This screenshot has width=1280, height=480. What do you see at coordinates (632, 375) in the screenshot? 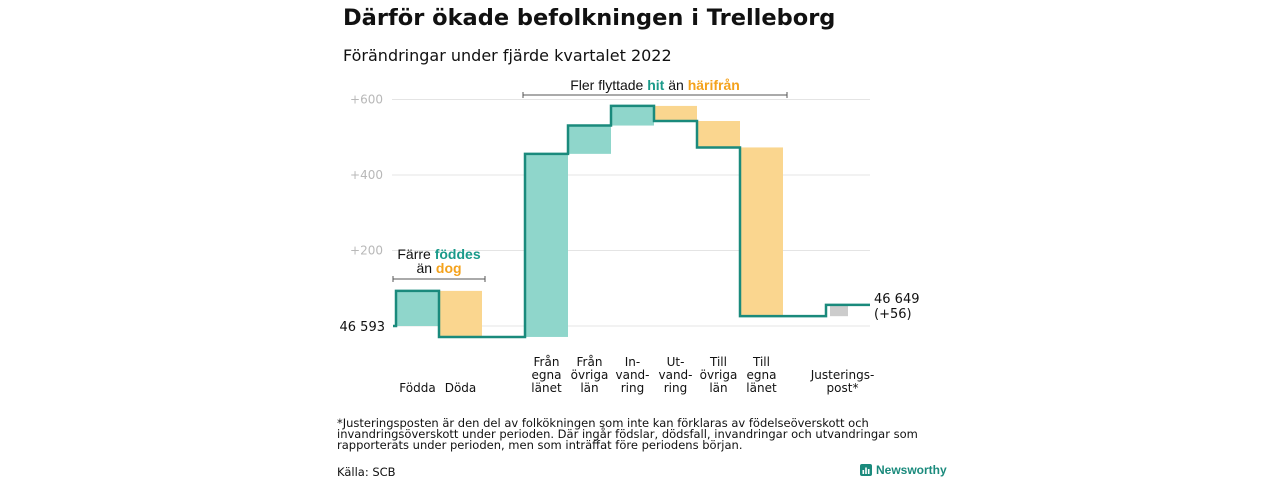
I see `category-label: In-vand-ring` at bounding box center [632, 375].